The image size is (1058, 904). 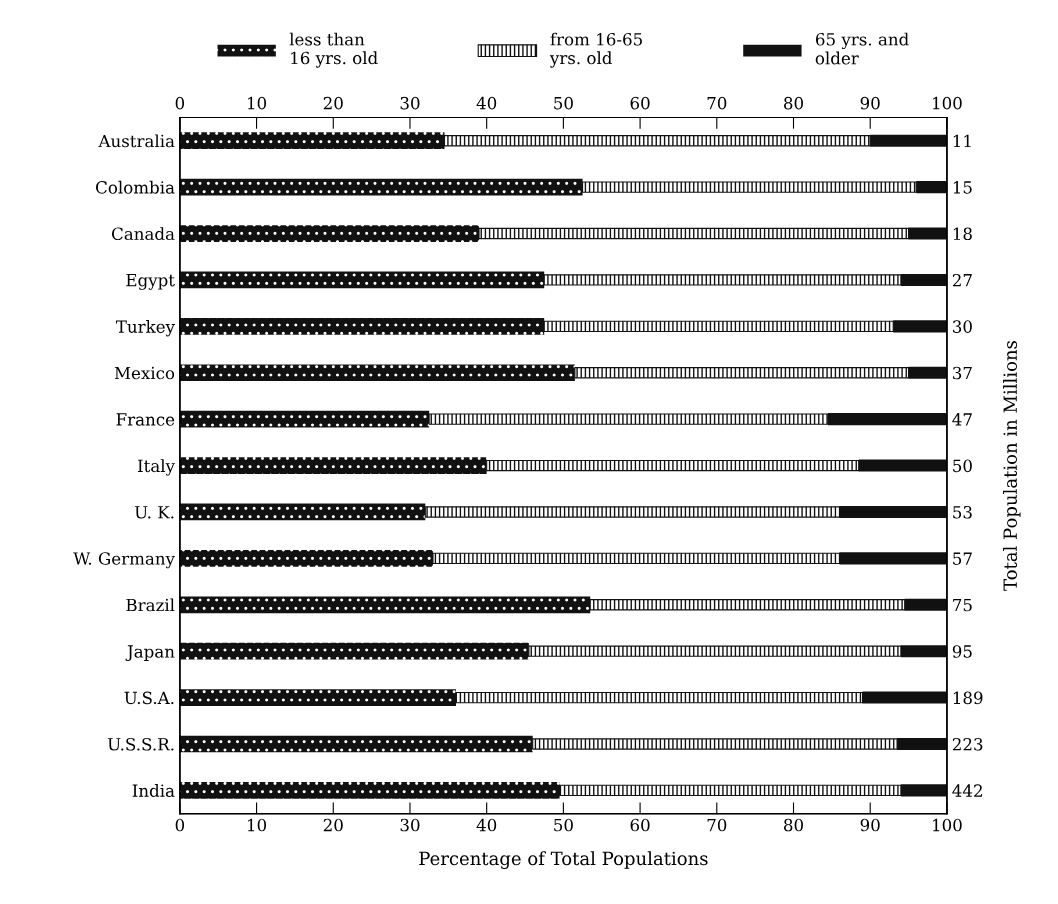 I want to click on x-tick-label: 100, so click(x=947, y=825).